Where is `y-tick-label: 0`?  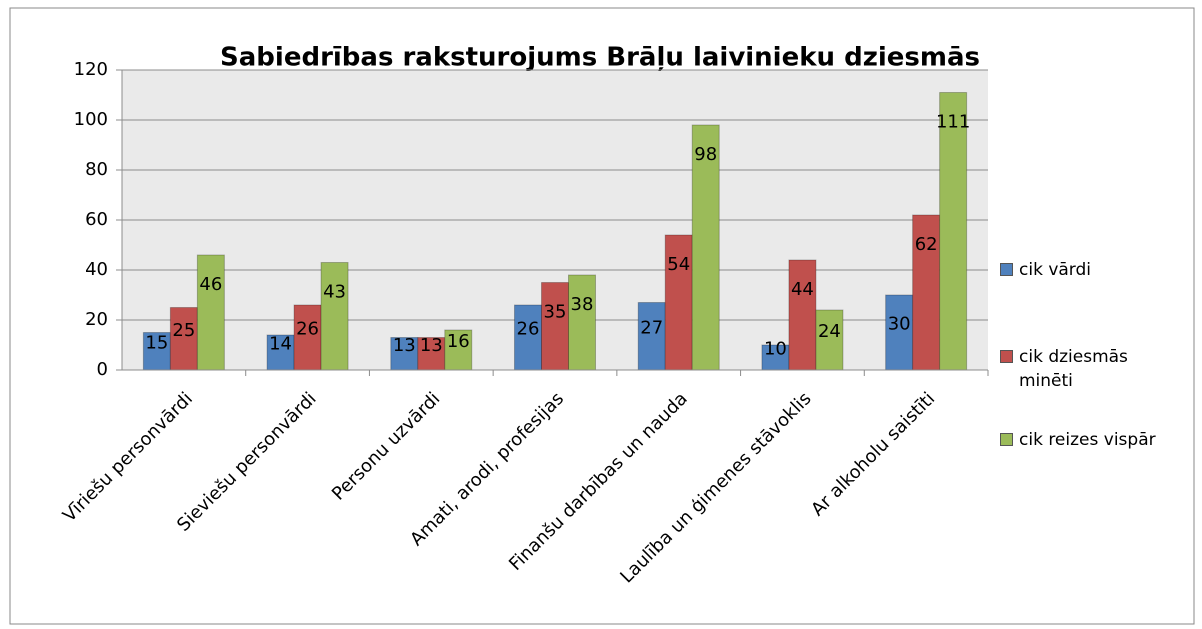 y-tick-label: 0 is located at coordinates (102, 369).